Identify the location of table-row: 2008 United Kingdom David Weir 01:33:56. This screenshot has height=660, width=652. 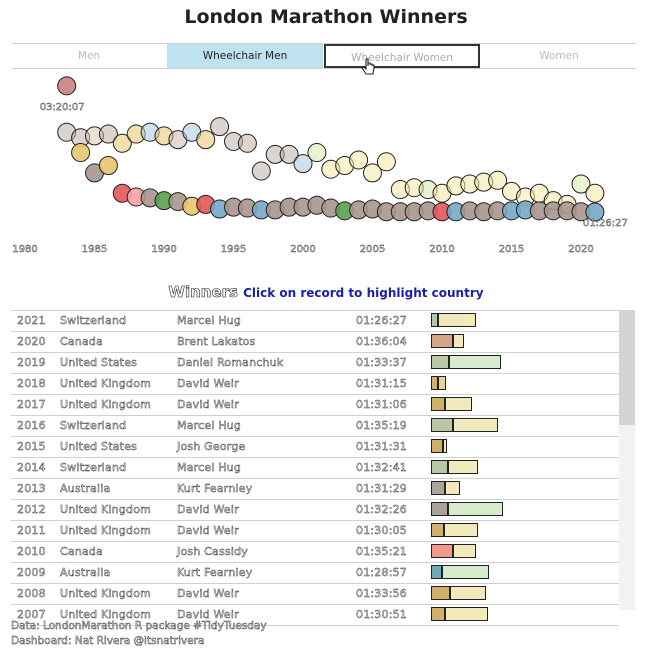
(315, 594).